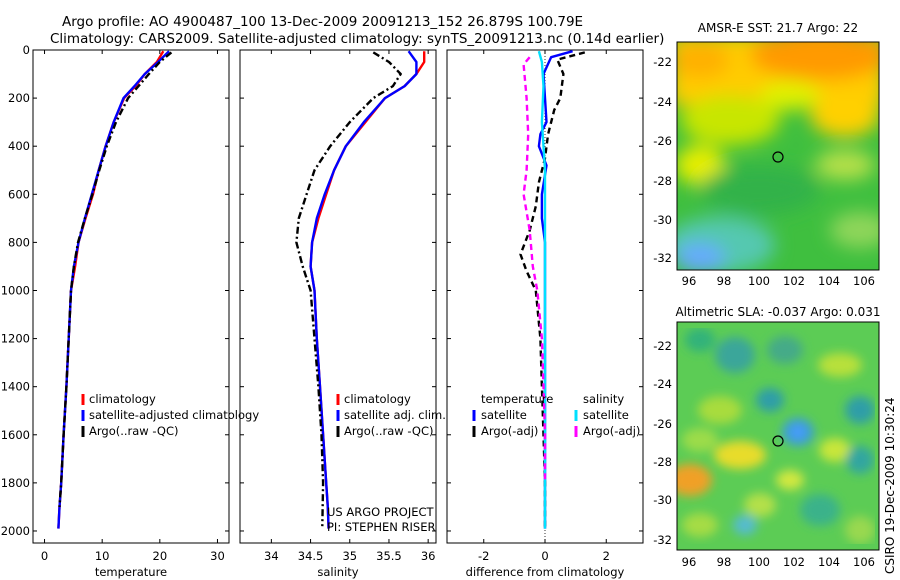  What do you see at coordinates (15, 339) in the screenshot?
I see `depth-tick-label: 1200` at bounding box center [15, 339].